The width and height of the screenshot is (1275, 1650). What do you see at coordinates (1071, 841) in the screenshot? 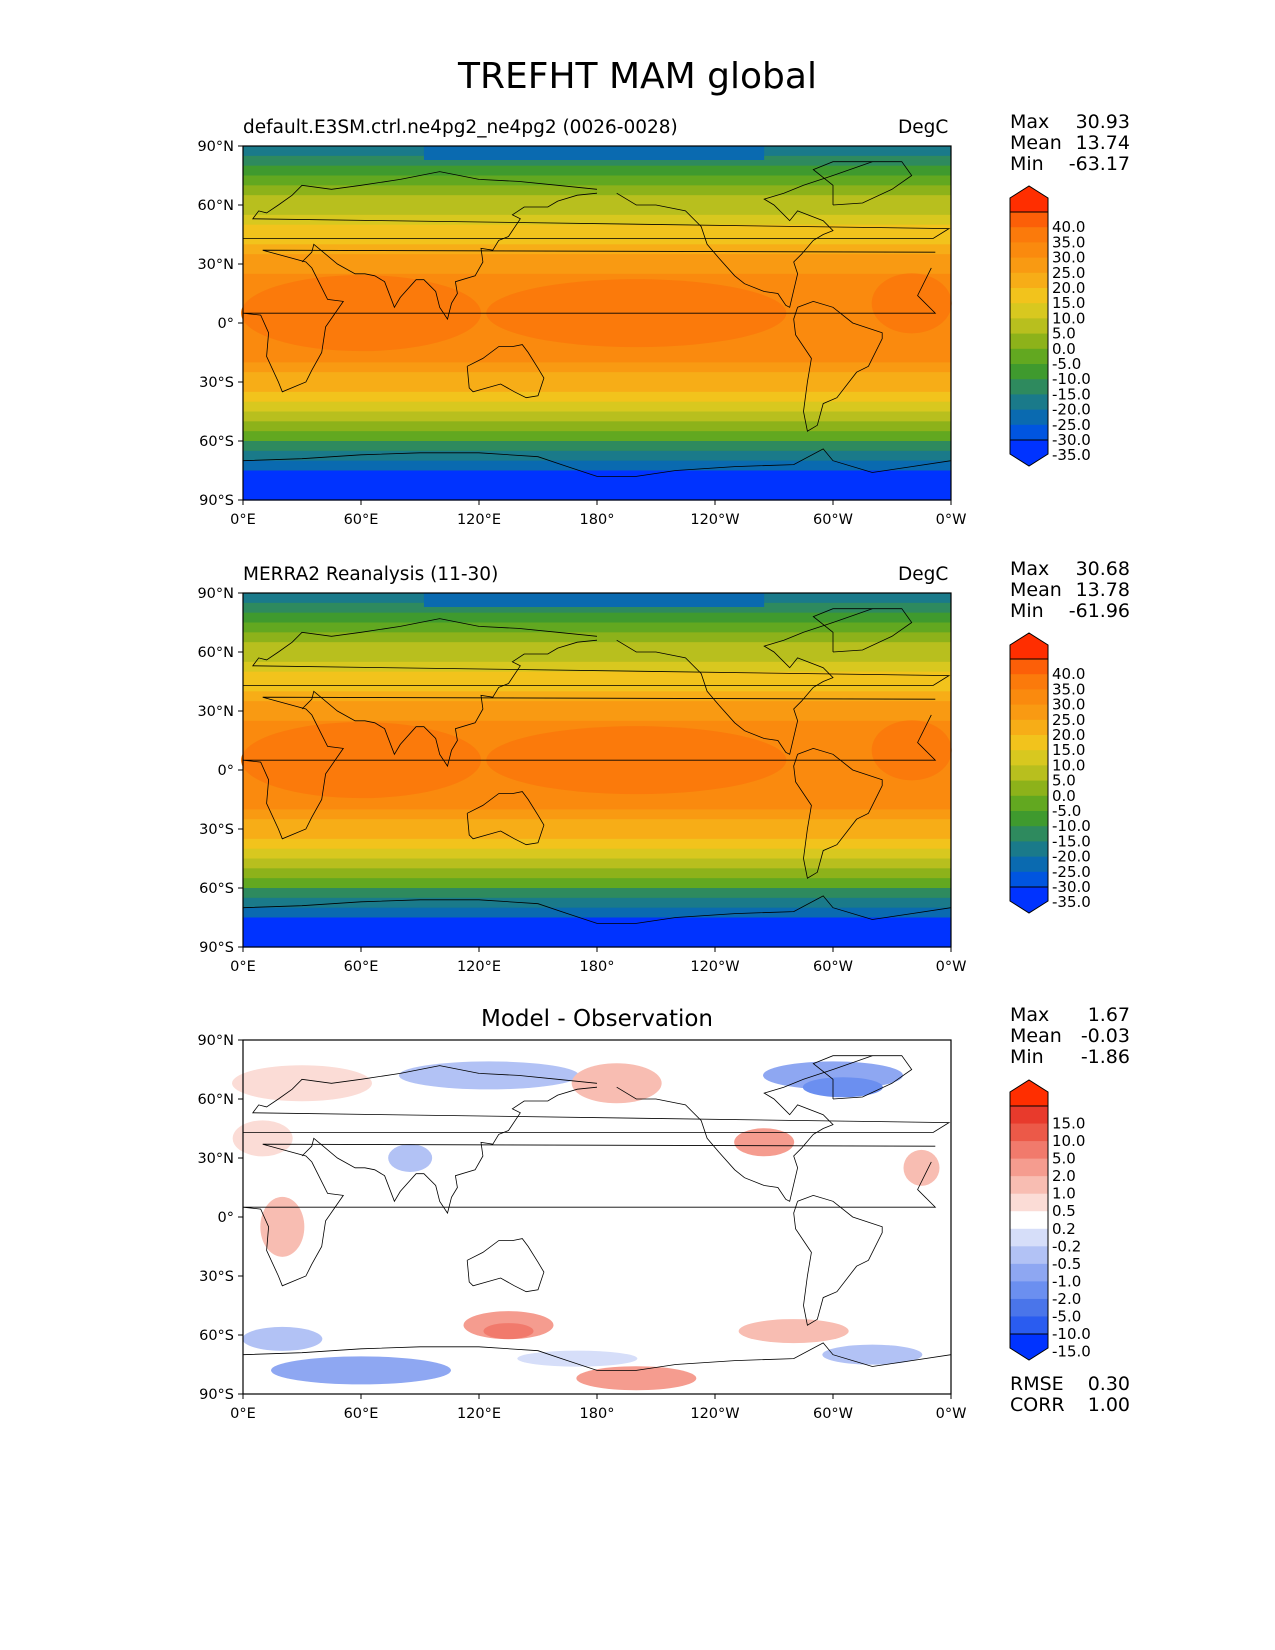
I see `colorbar-label: -15.0` at bounding box center [1071, 841].